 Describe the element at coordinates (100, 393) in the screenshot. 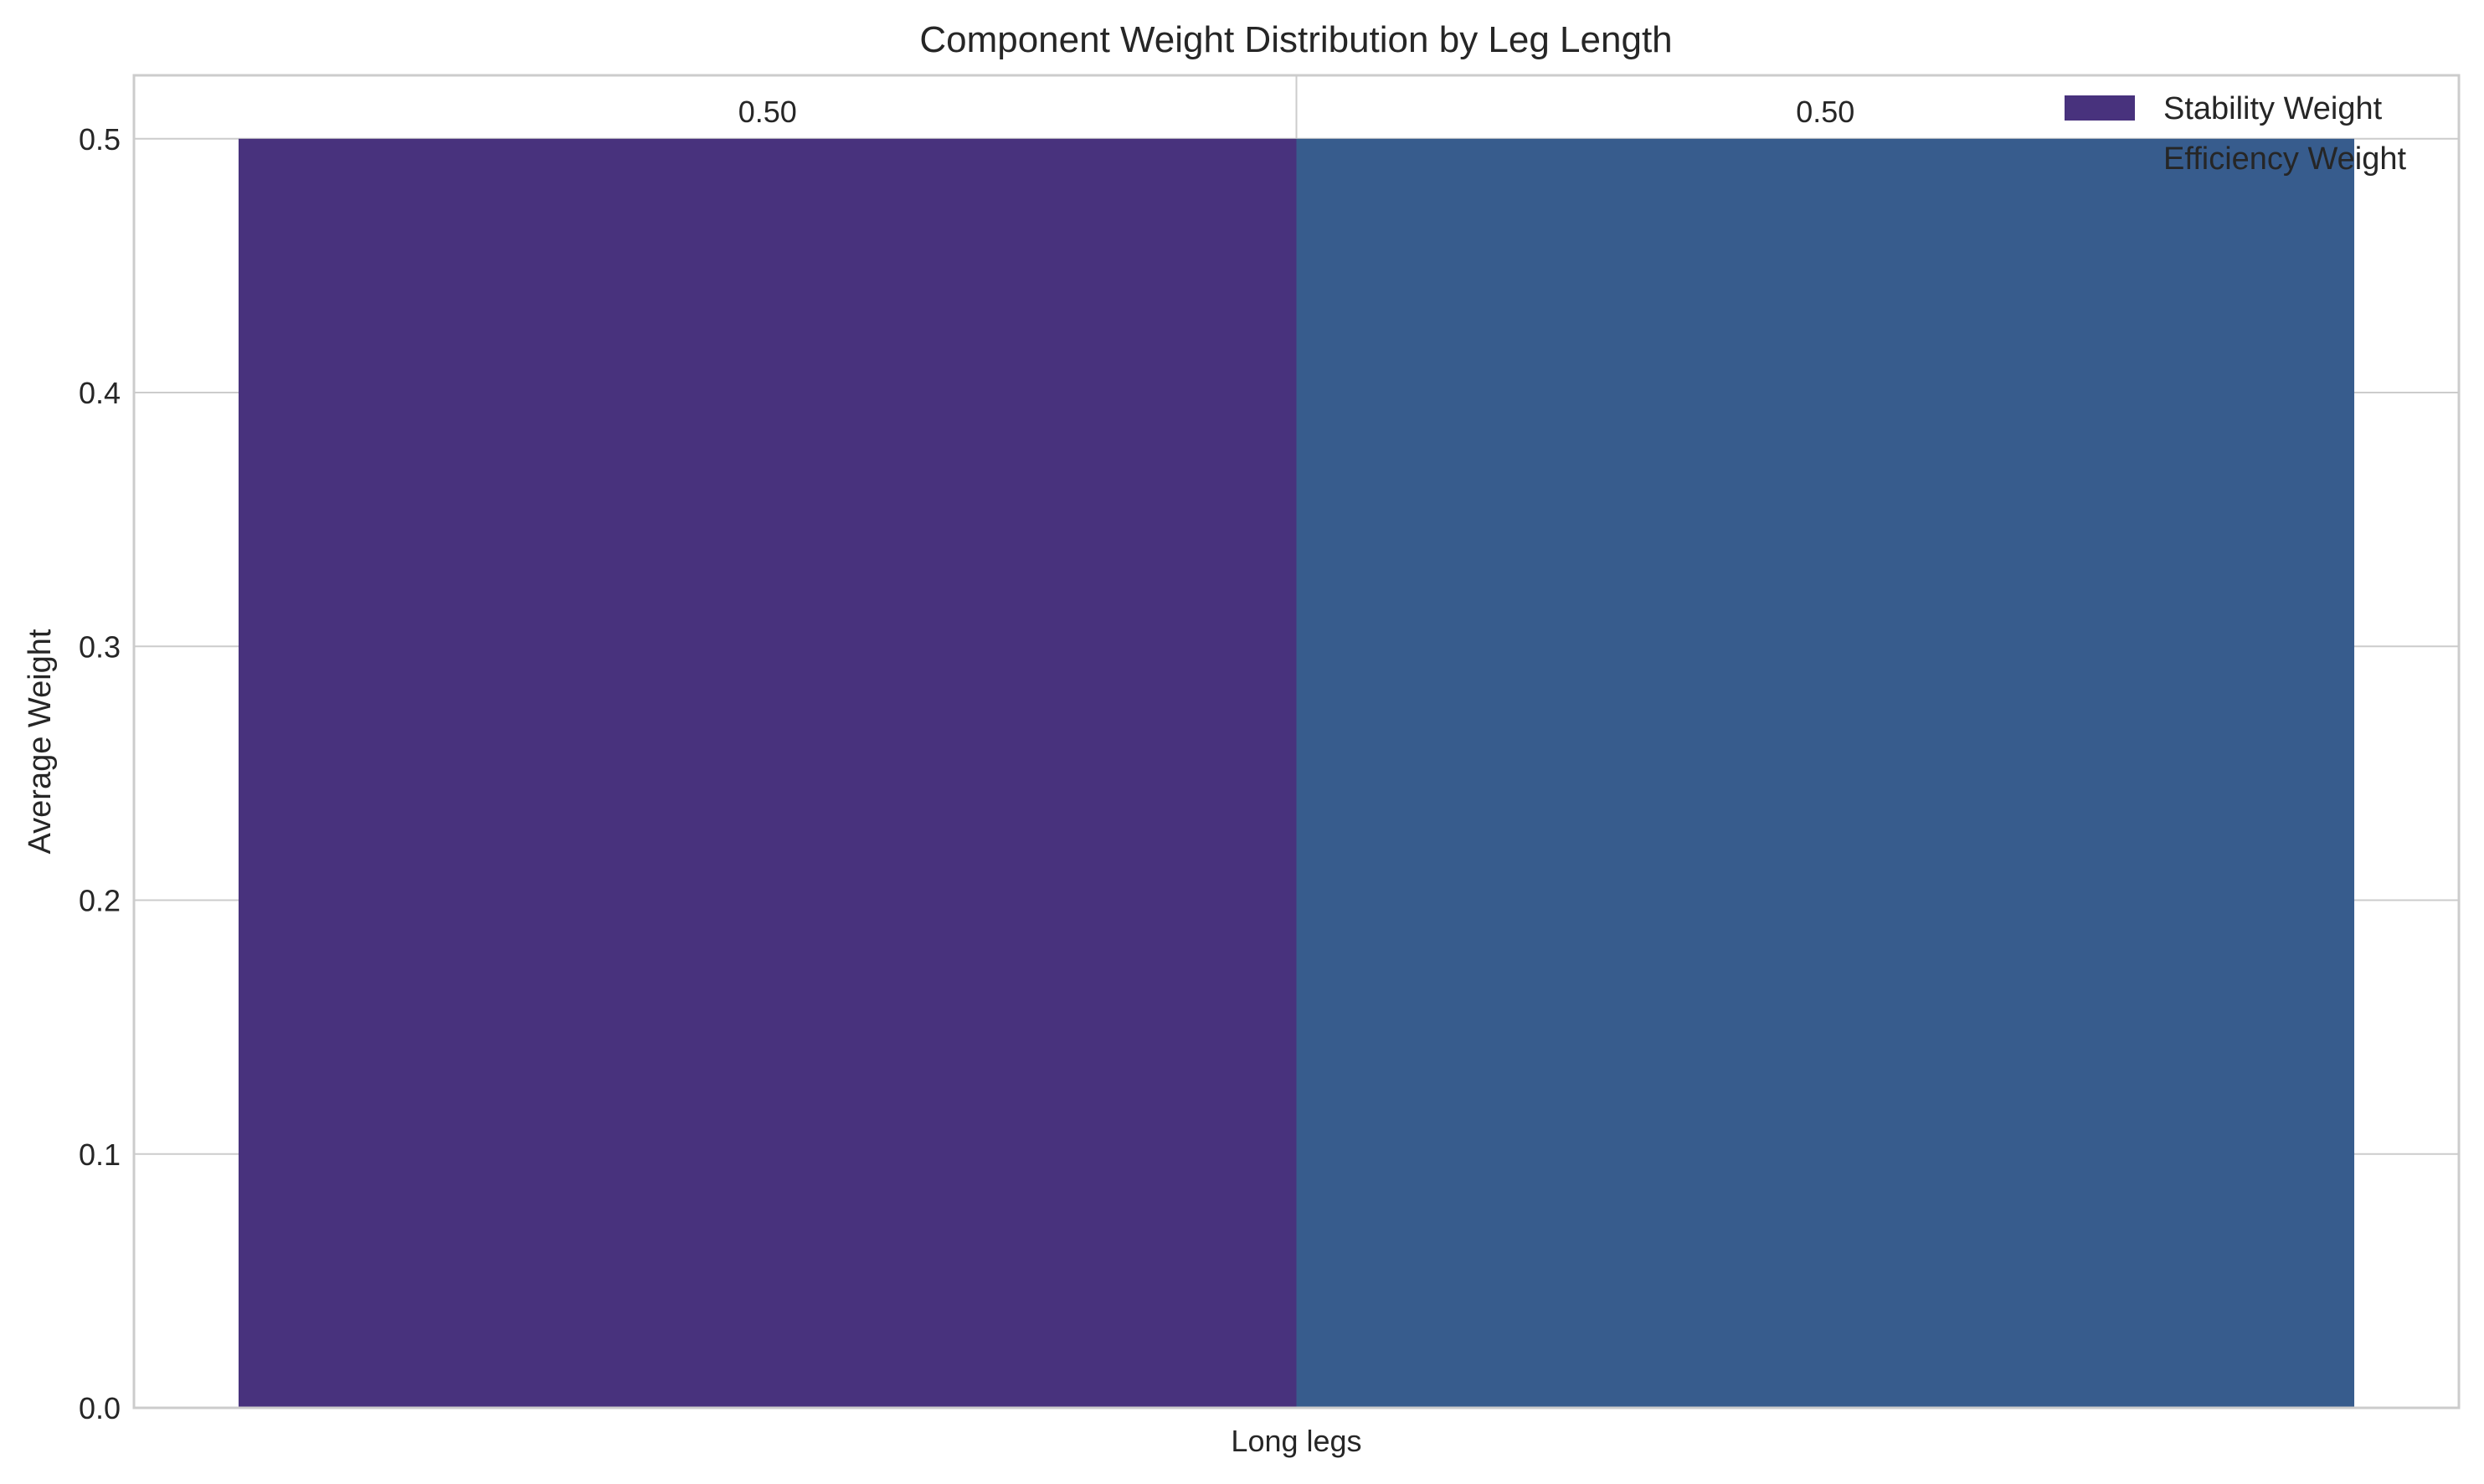

I see `y-tick-label: 0.4` at that location.